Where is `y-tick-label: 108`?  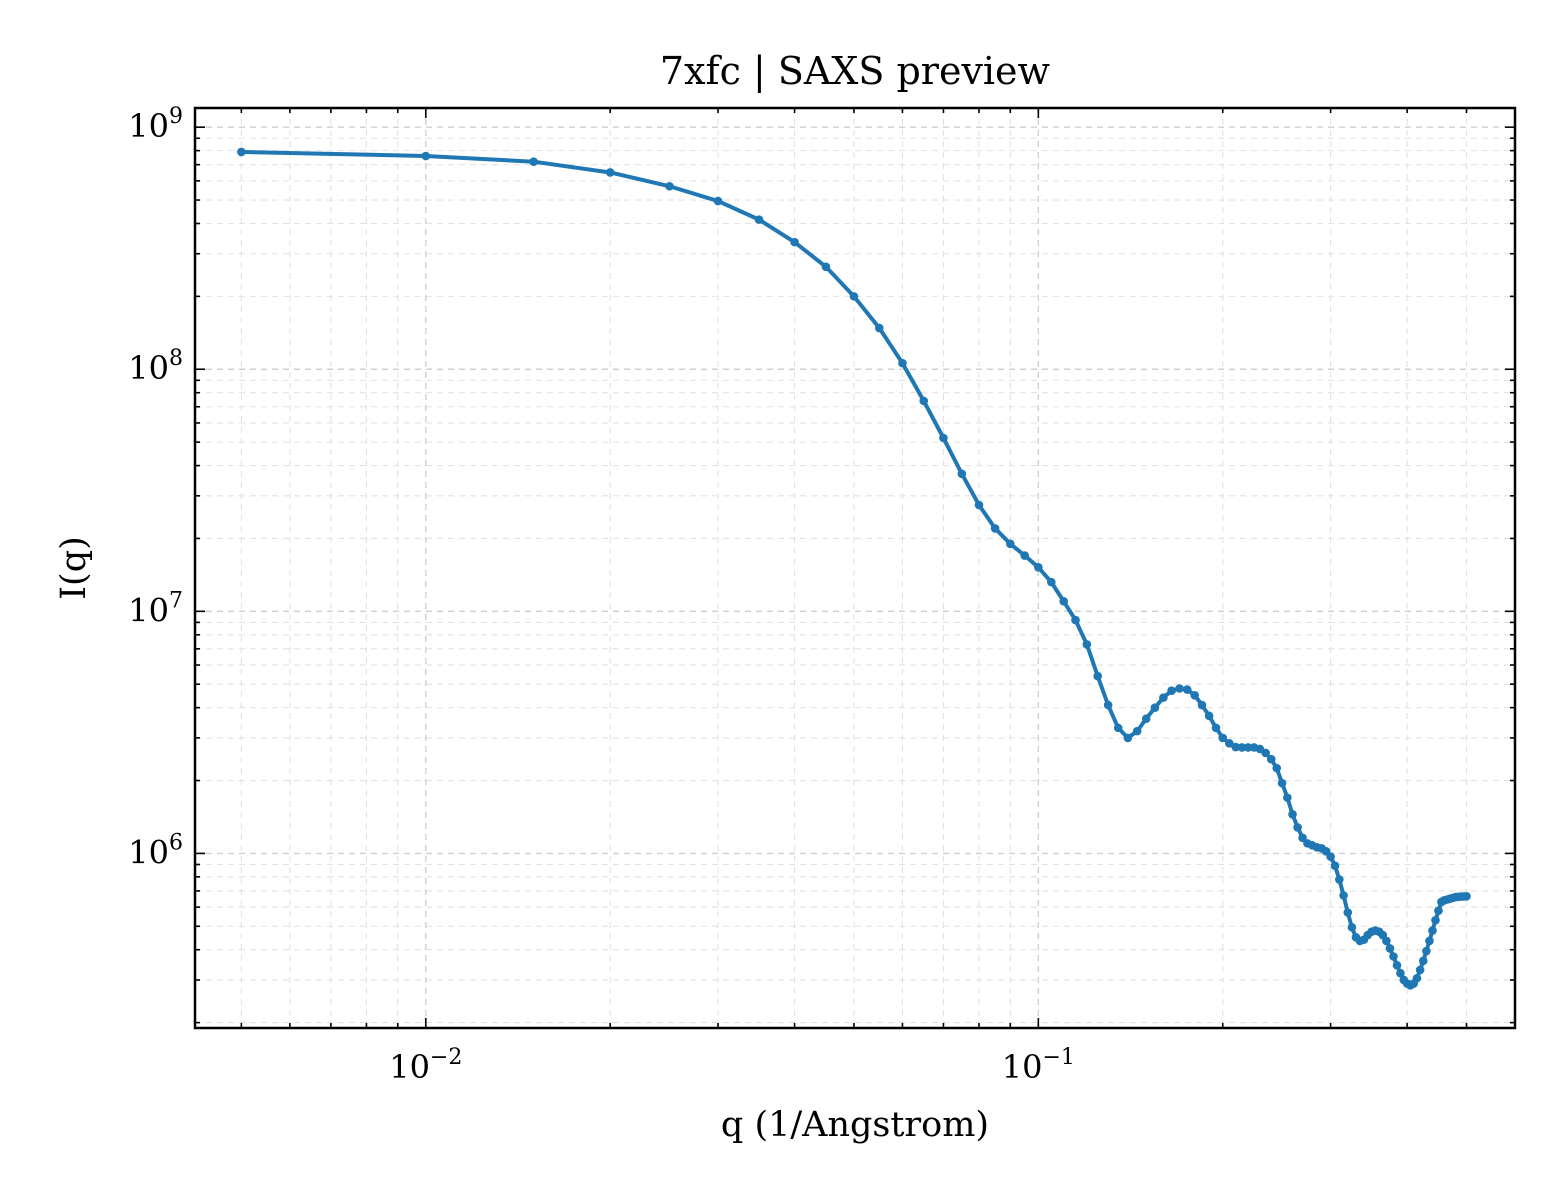 y-tick-label: 108 is located at coordinates (155, 366).